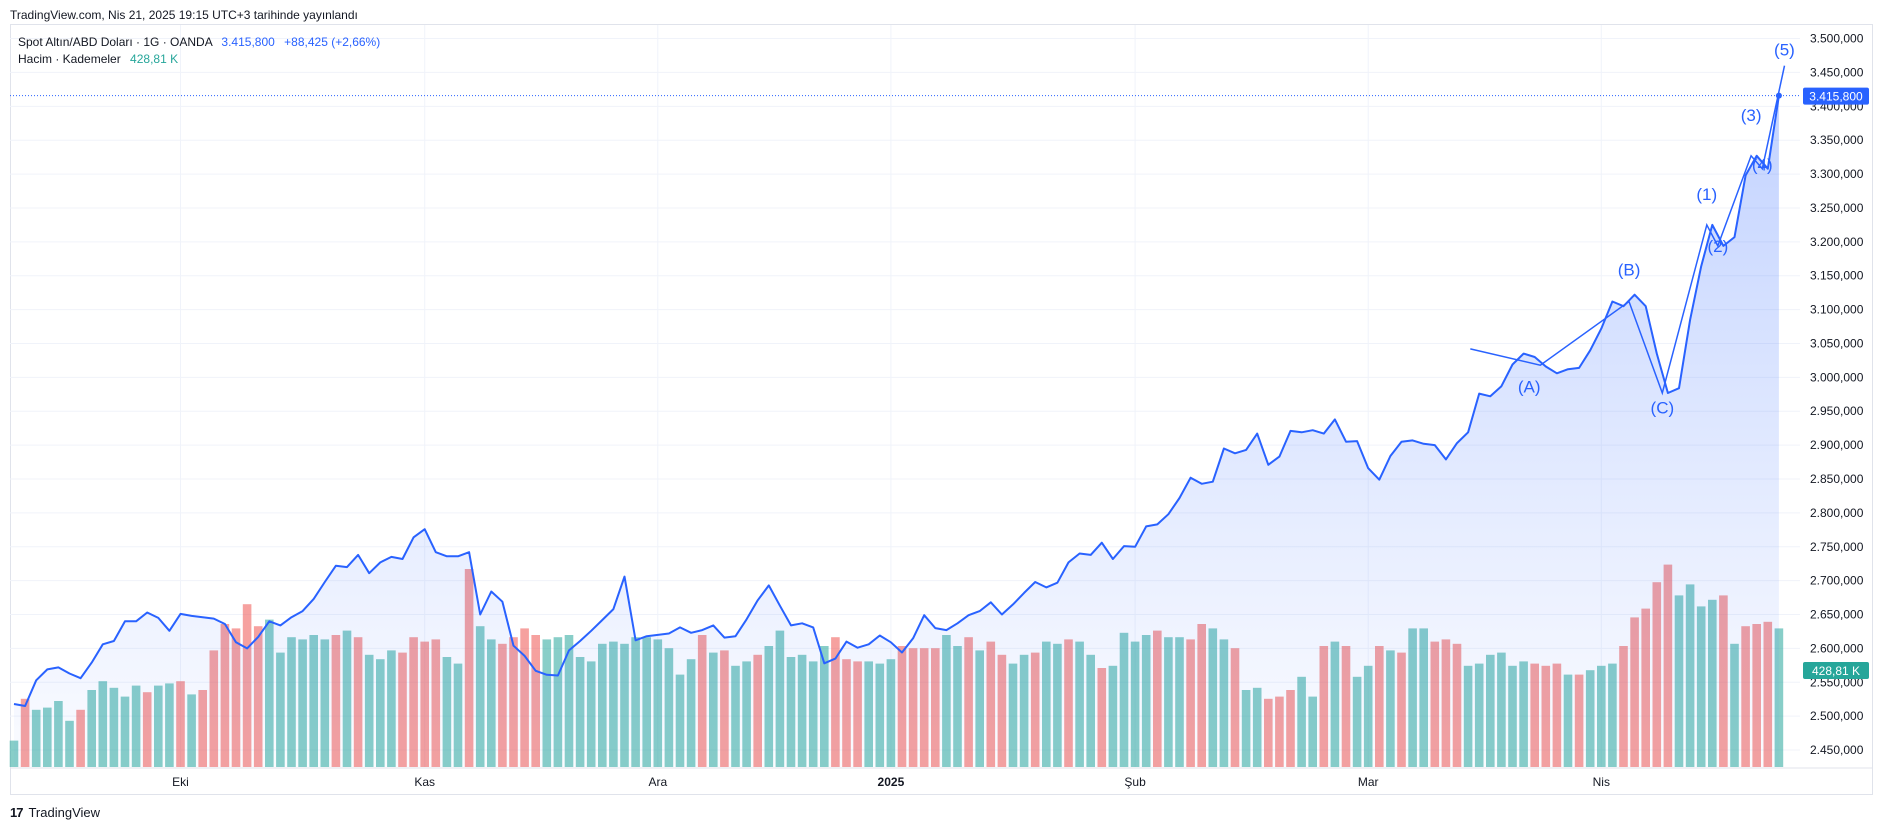 The image size is (1882, 831). I want to click on y-tick-label: 2.900,000, so click(1837, 445).